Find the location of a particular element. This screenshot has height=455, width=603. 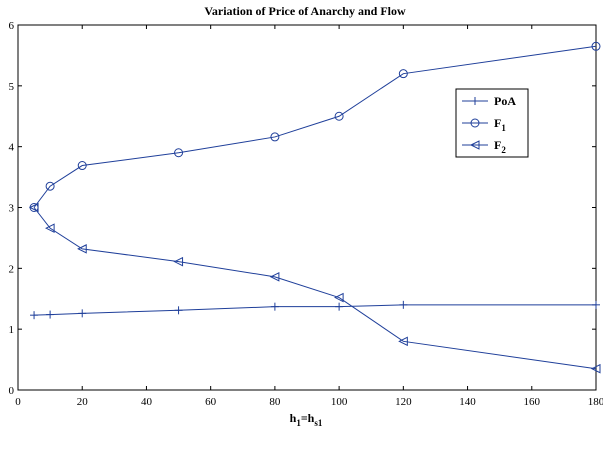

chart-title: Variation of Price of Anarchy and Flow is located at coordinates (305, 11).